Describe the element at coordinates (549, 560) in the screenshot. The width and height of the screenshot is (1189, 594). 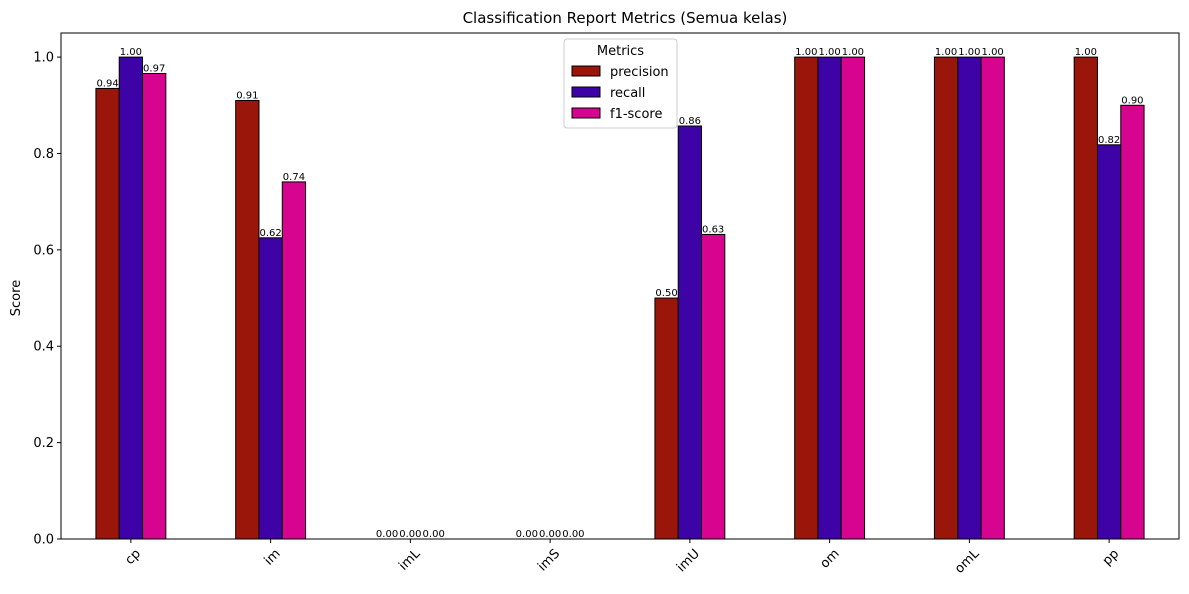
I see `x-tick-label-imS: imS` at that location.